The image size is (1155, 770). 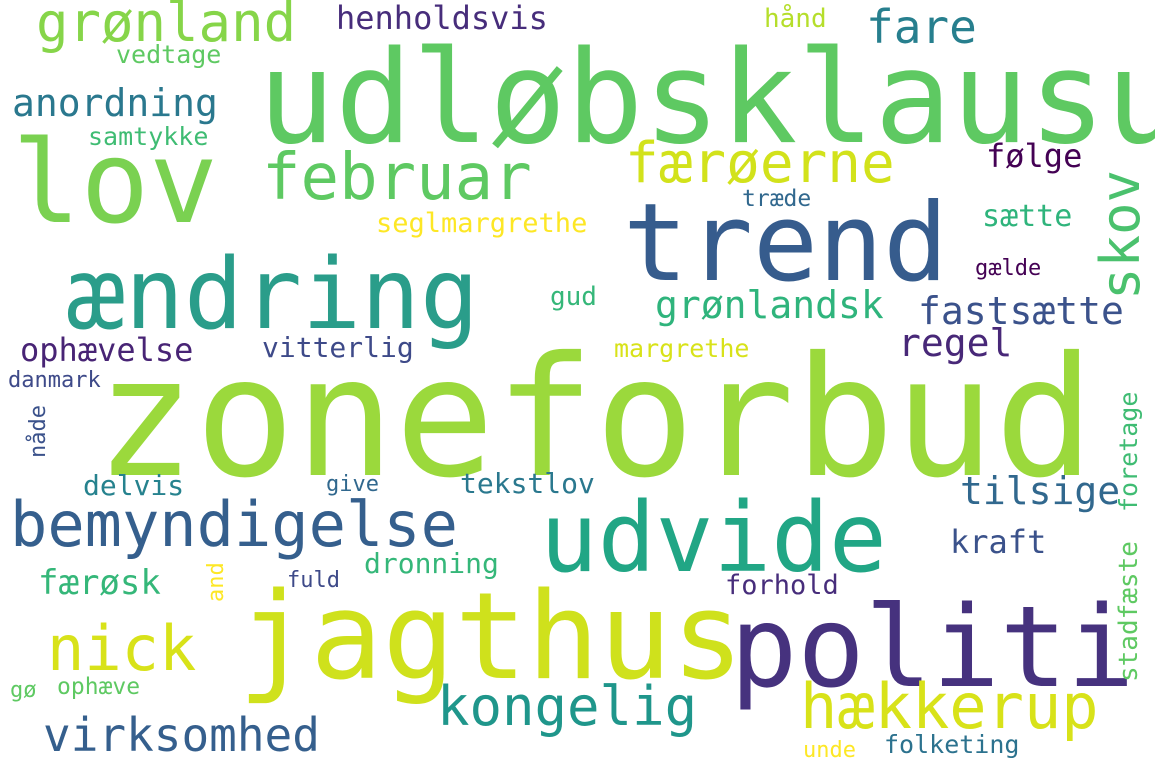 What do you see at coordinates (769, 305) in the screenshot?
I see `word-gronlandsk: grønlandsk` at bounding box center [769, 305].